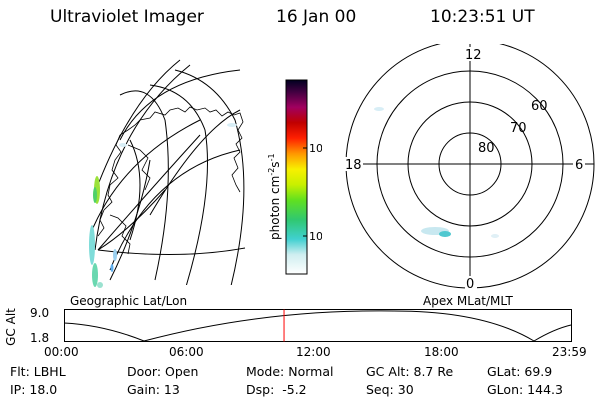 The width and height of the screenshot is (600, 400). Describe the element at coordinates (38, 371) in the screenshot. I see `info-flt: Flt: LBHL` at that location.